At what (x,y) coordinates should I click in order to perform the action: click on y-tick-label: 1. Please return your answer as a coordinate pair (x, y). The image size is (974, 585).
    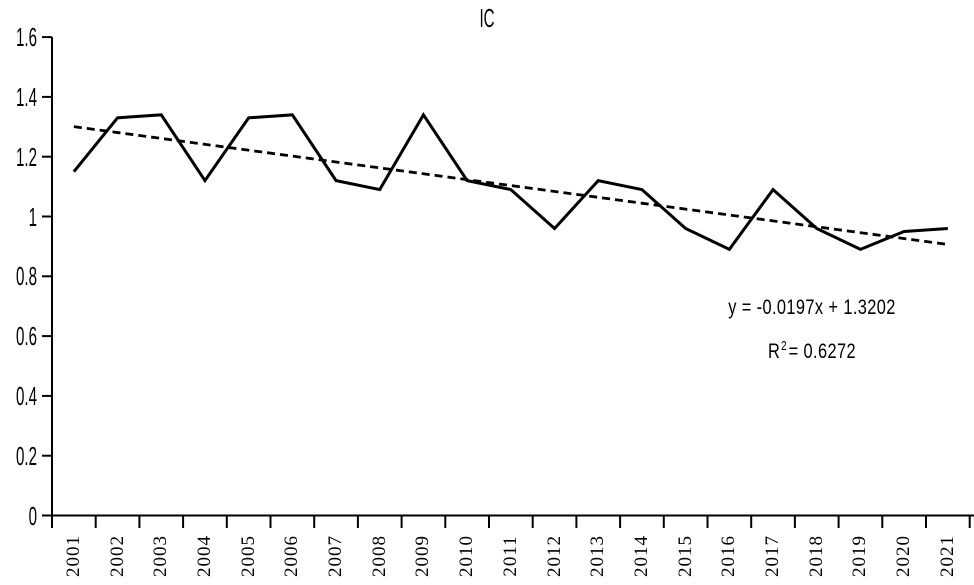
    Looking at the image, I should click on (32, 216).